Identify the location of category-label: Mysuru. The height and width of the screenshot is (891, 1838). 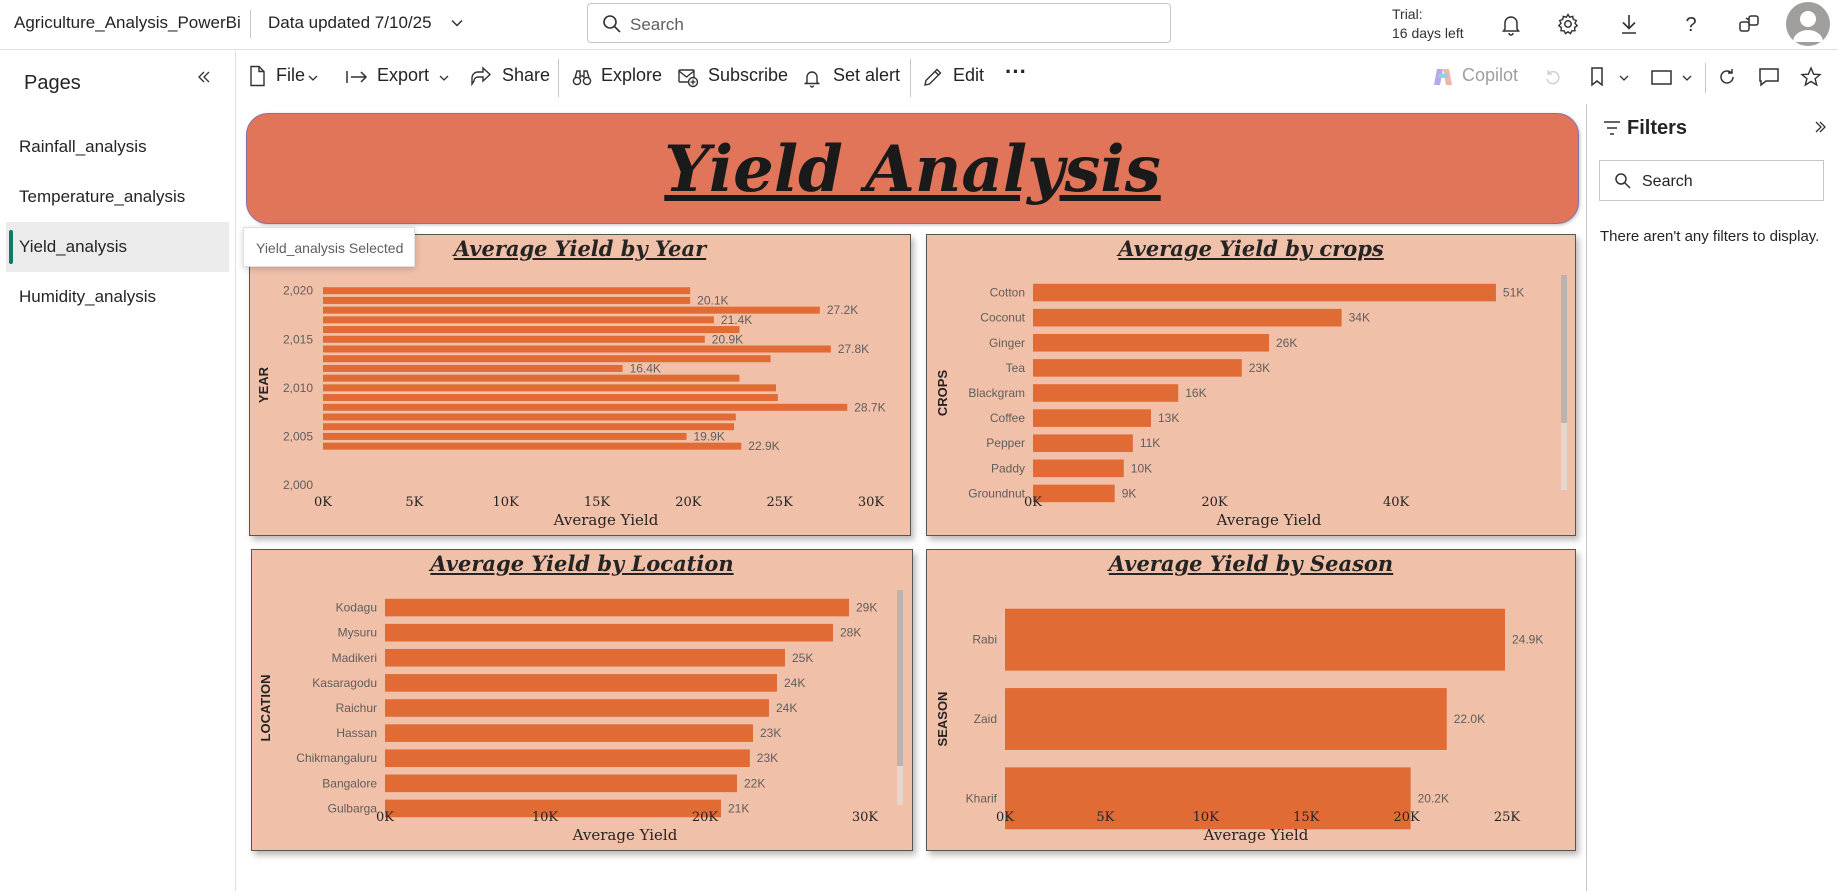
(357, 633).